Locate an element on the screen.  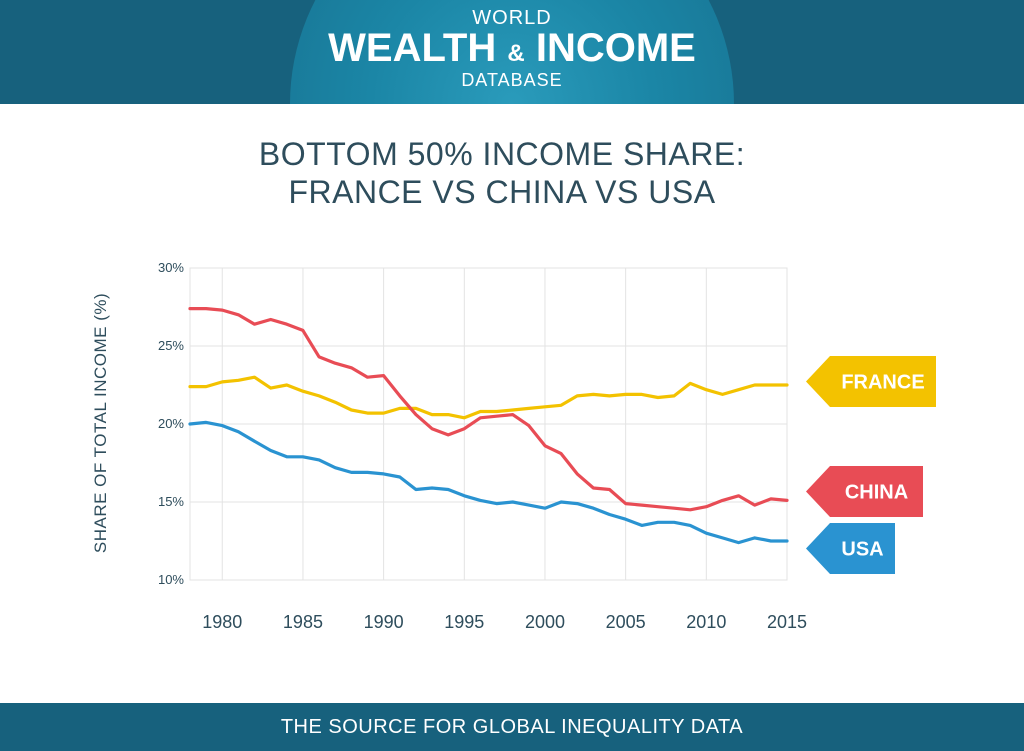
site-header: WORLD WEALTH & INCOME DATABASE is located at coordinates (512, 52).